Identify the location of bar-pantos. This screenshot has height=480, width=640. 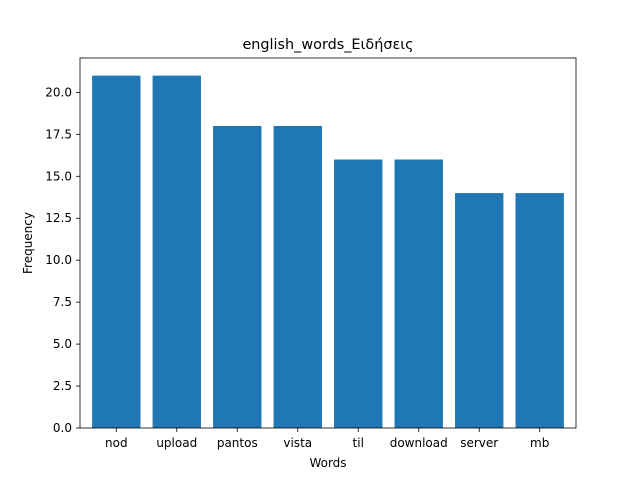
(237, 277).